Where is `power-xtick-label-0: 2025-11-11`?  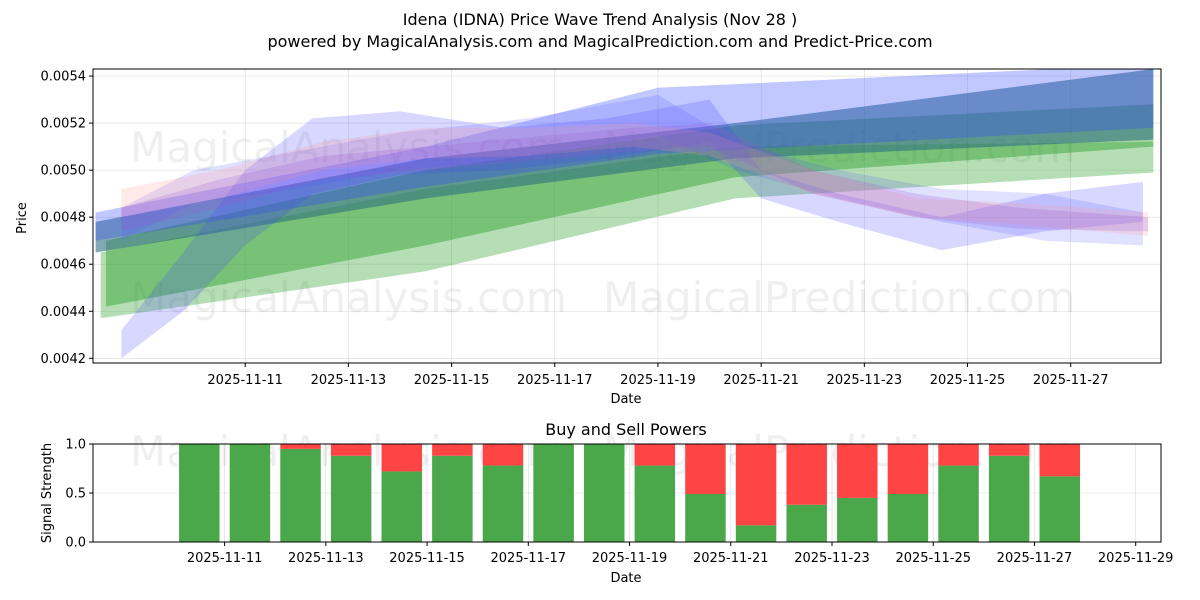 power-xtick-label-0: 2025-11-11 is located at coordinates (225, 558).